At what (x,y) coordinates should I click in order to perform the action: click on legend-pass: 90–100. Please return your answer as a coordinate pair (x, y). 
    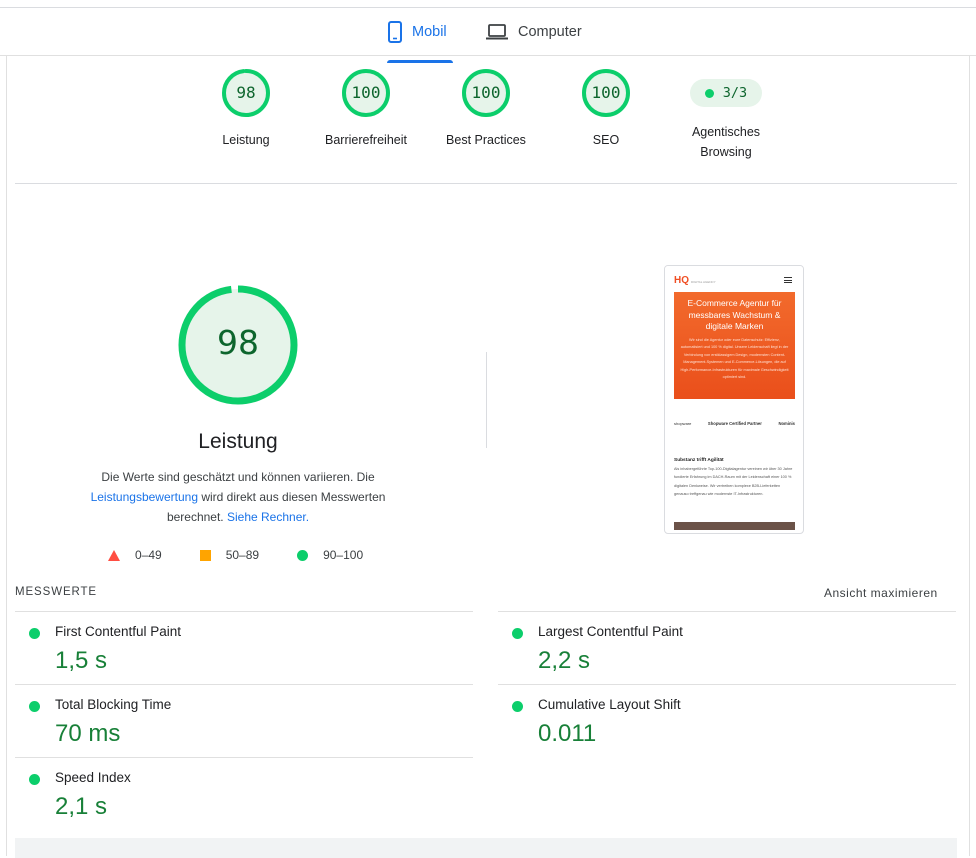
    Looking at the image, I should click on (330, 555).